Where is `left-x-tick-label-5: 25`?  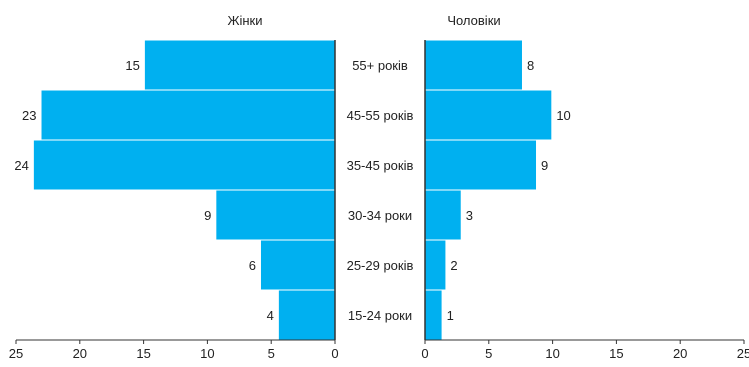
left-x-tick-label-5: 25 is located at coordinates (16, 353).